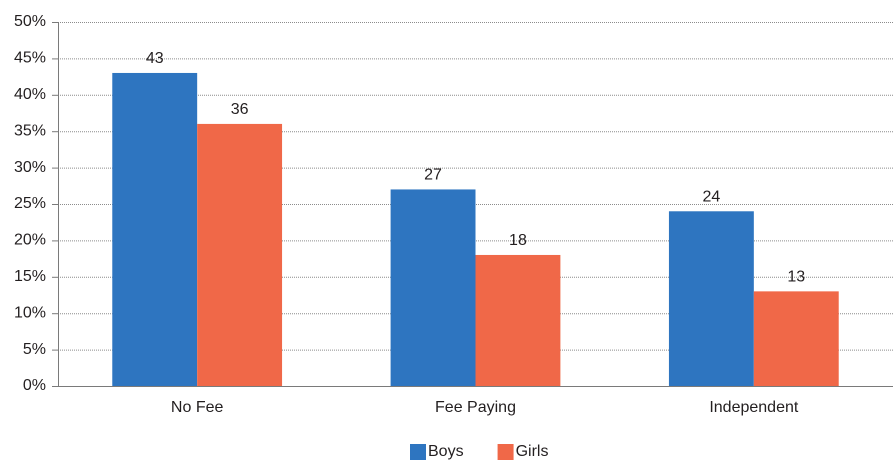 The width and height of the screenshot is (896, 461). Describe the element at coordinates (197, 407) in the screenshot. I see `x-tick-label: No Fee` at that location.